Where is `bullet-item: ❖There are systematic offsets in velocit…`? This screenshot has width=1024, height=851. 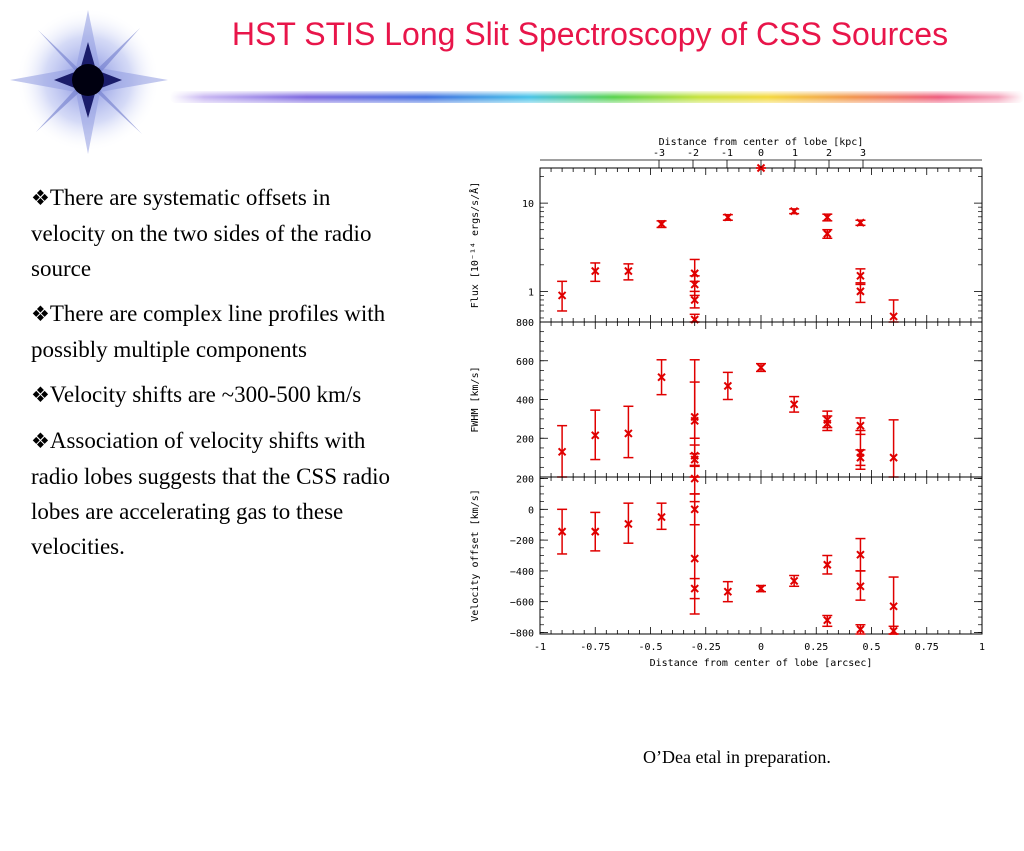
bullet-item: ❖There are systematic offsets in velocit… is located at coordinates (211, 233).